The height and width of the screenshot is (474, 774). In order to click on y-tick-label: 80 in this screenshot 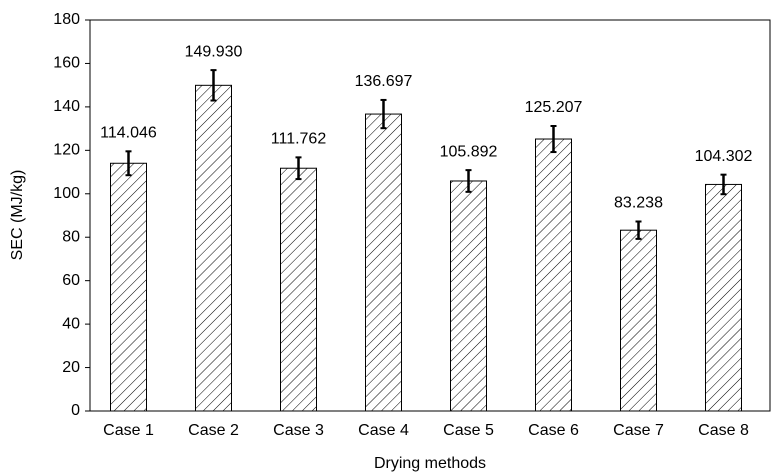, I will do `click(71, 236)`.